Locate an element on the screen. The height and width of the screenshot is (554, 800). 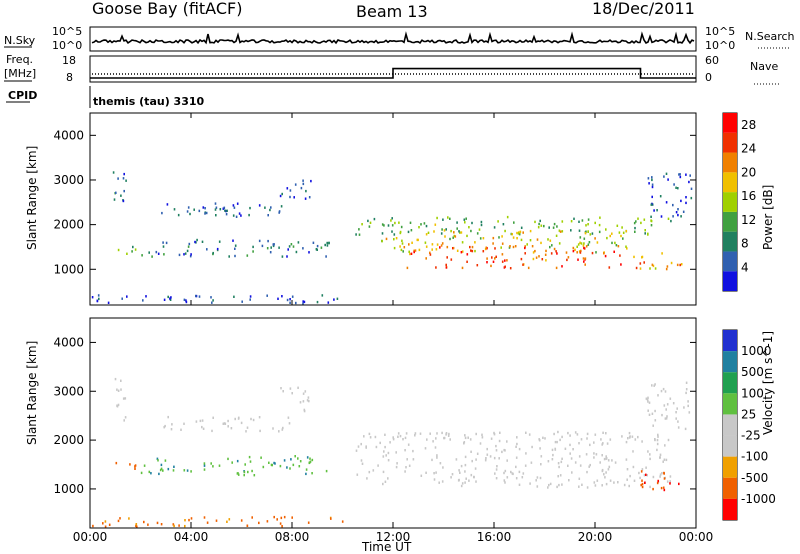
nsearch-tick-bottom: 10^0 is located at coordinates (720, 45).